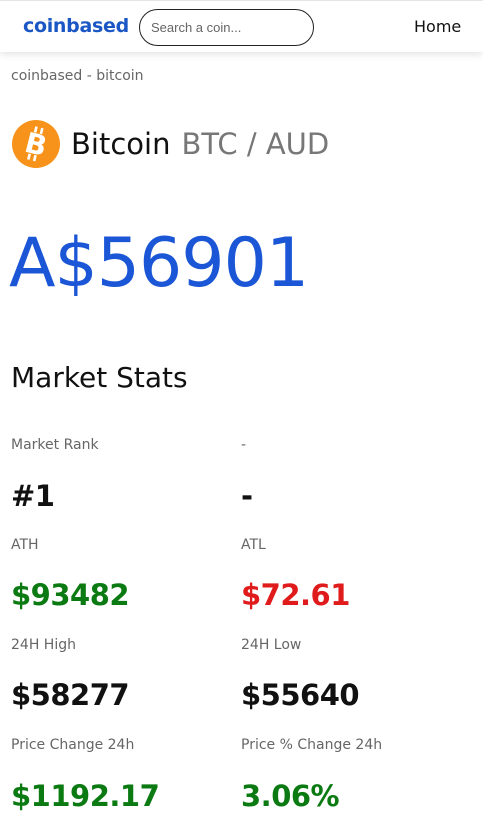  I want to click on coin-header: B Bitcoin BTC / AUD, so click(170, 144).